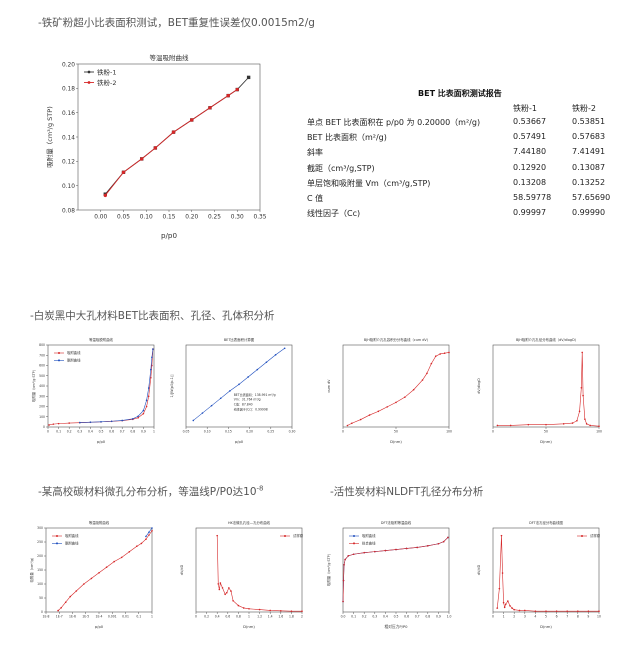 Image resolution: width=631 pixels, height=655 pixels. What do you see at coordinates (546, 339) in the screenshot?
I see `chart-title: BJH吸附介孔孔径分布曲线（dV/dlogD)` at bounding box center [546, 339].